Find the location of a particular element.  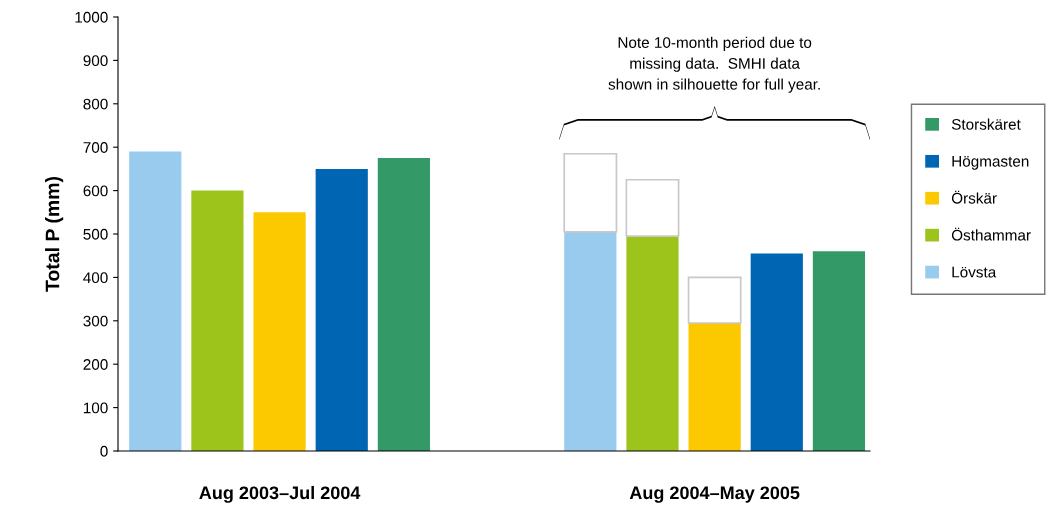

y-tick-label: 600 is located at coordinates (95, 191).